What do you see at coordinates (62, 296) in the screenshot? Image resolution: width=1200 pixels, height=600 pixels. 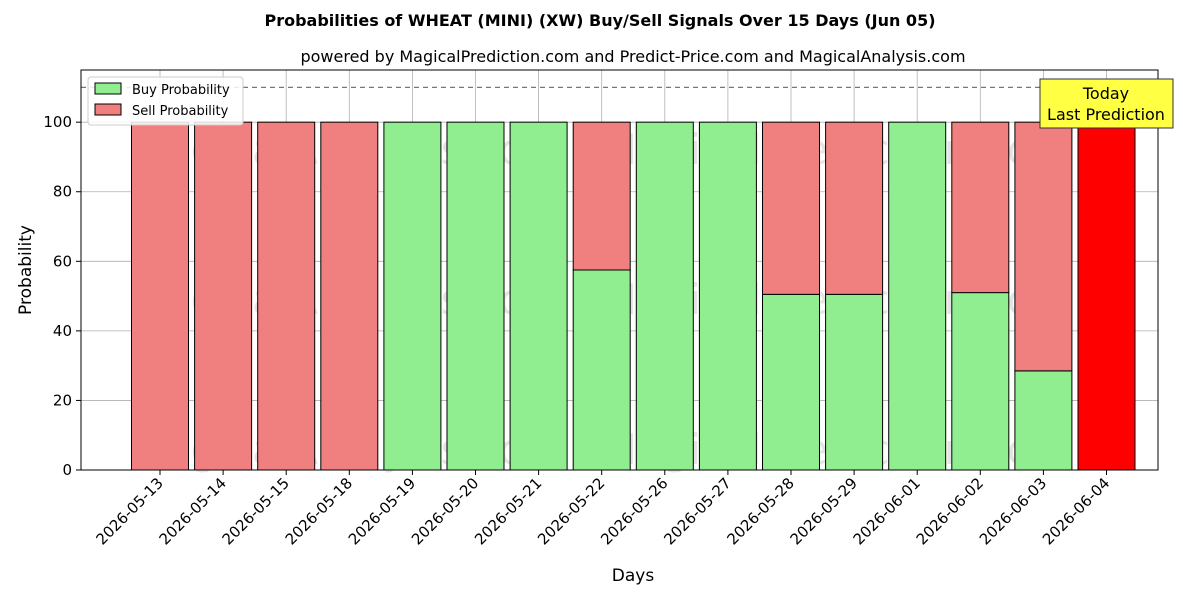 I see `y-ticks: 0 20 40 60 80 100` at bounding box center [62, 296].